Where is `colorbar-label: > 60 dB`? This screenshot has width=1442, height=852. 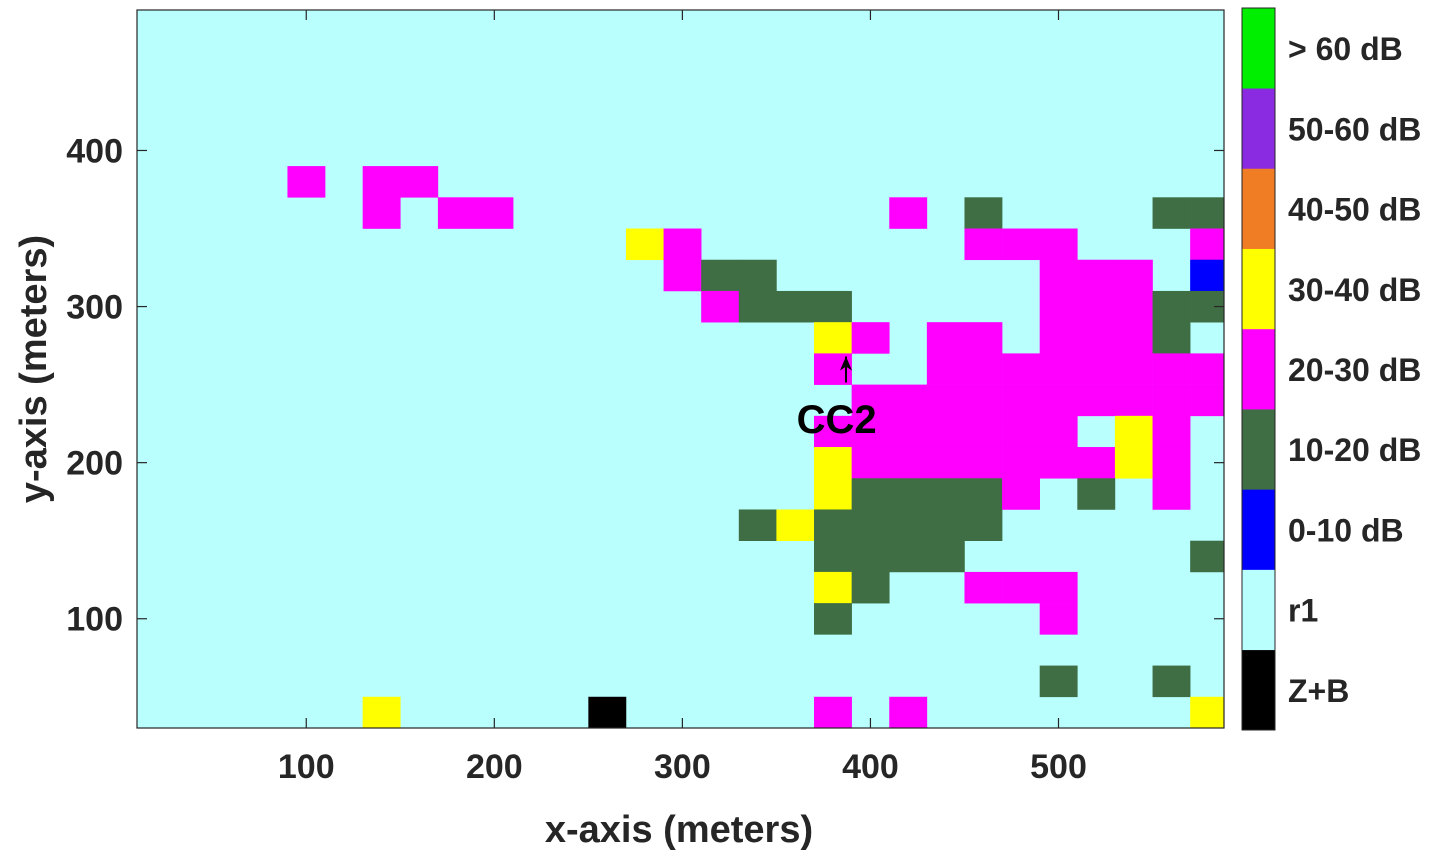
colorbar-label: > 60 dB is located at coordinates (1345, 49).